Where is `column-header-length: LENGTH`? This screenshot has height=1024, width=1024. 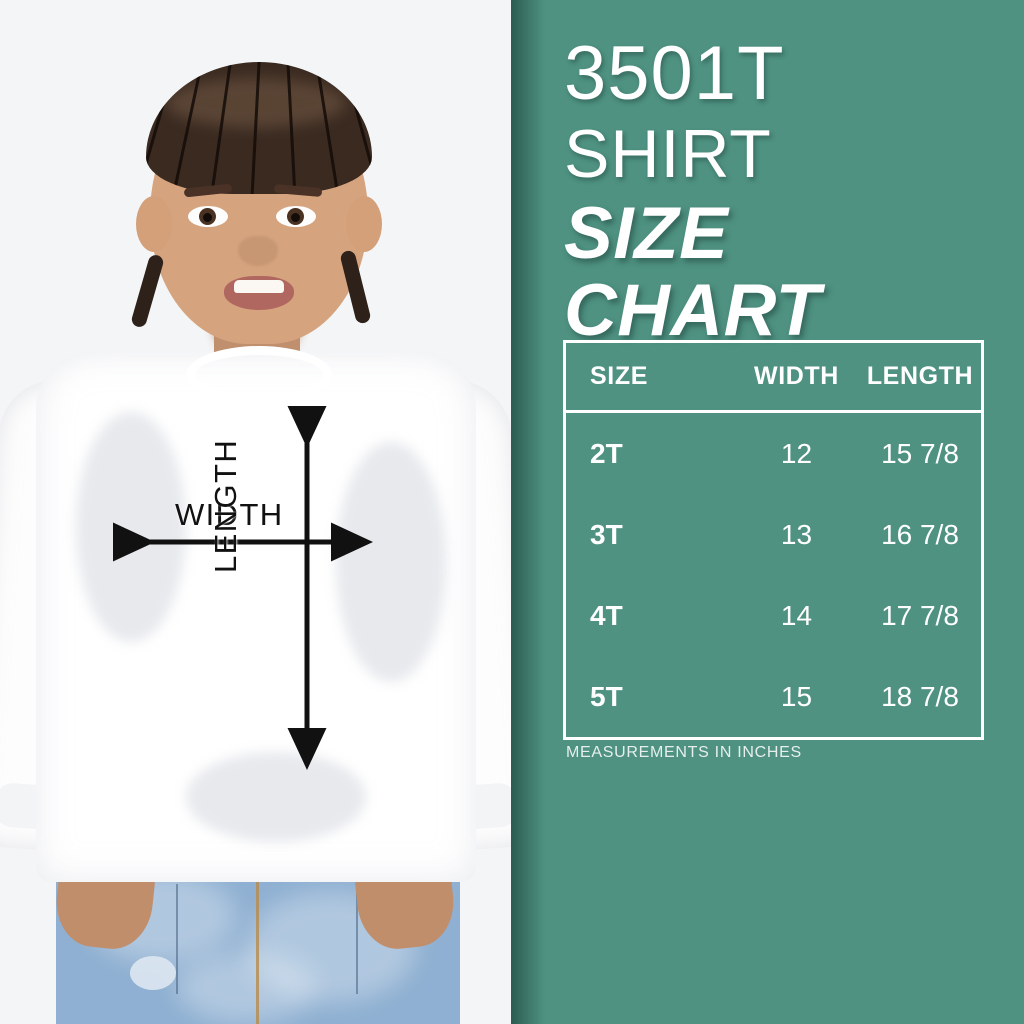
column-header-length: LENGTH is located at coordinates (920, 376).